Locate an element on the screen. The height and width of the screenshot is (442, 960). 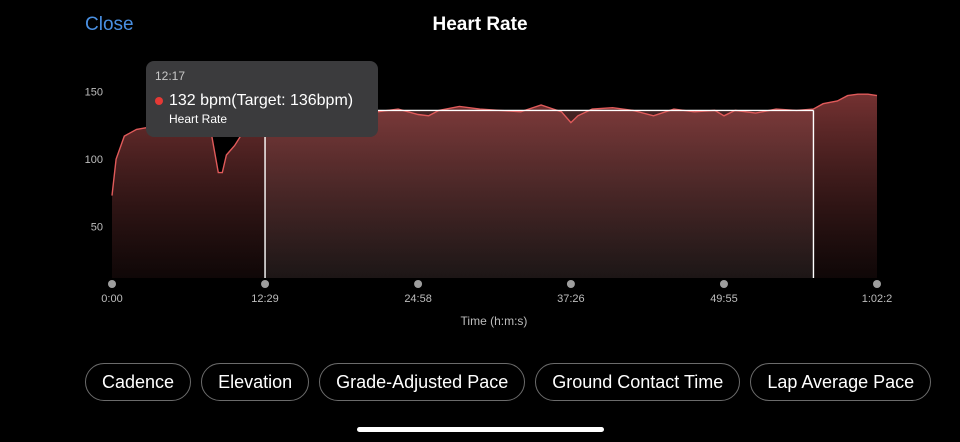
x-tick-label: 49:55 is located at coordinates (724, 299).